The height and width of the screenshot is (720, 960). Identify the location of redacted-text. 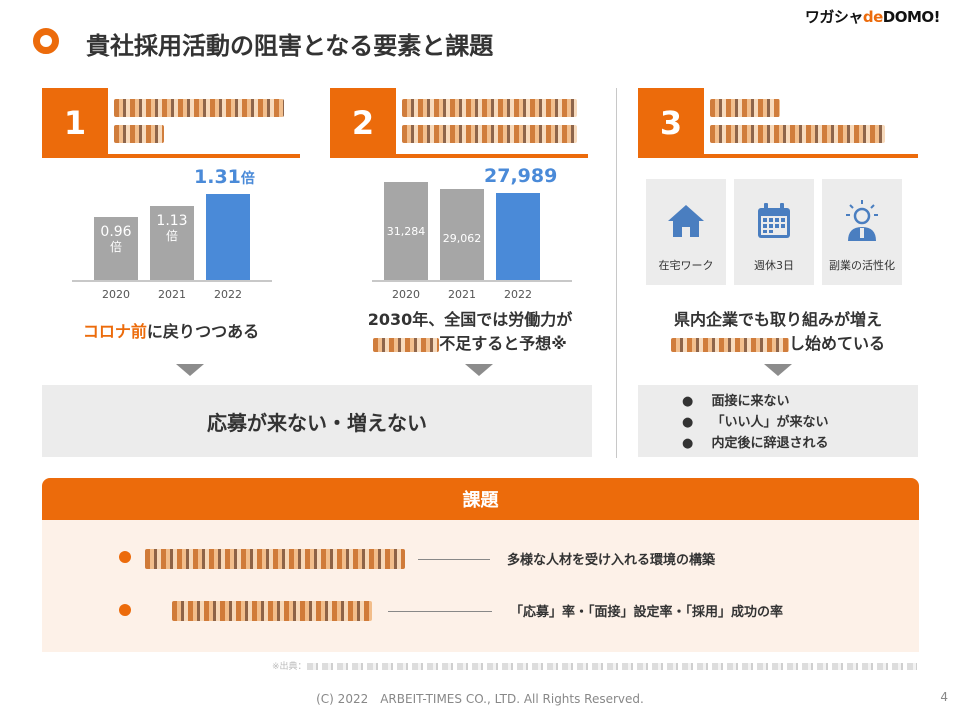
(729, 344).